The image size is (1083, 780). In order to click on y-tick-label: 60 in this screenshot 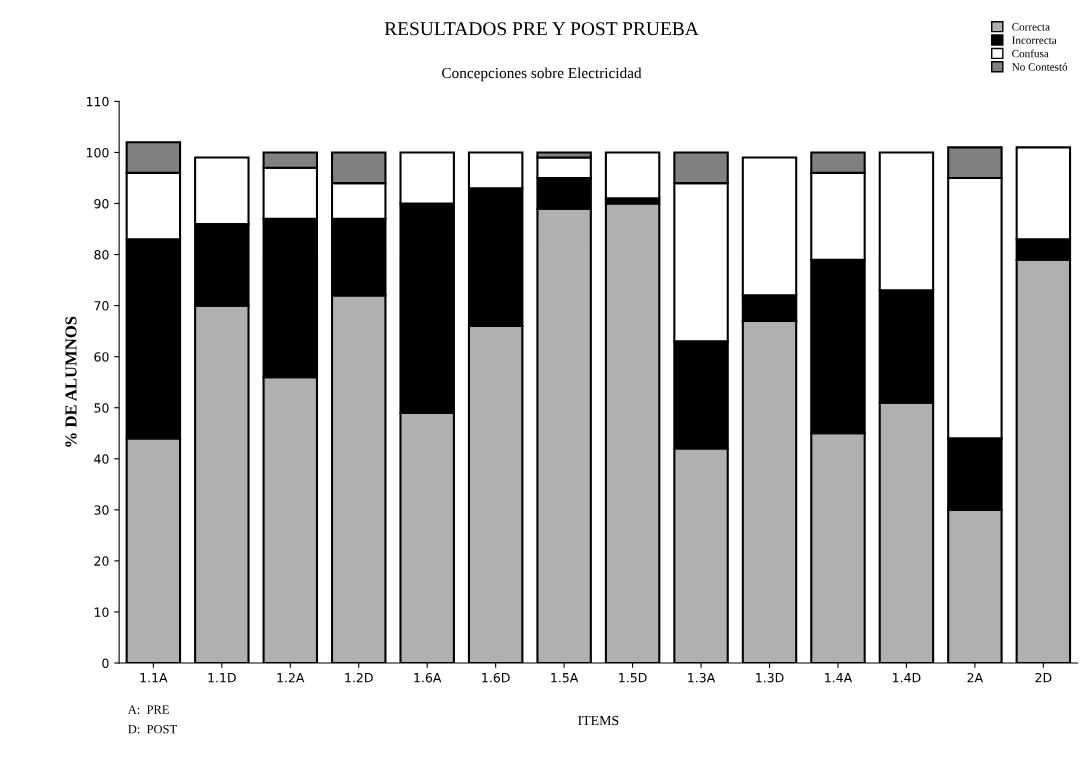, I will do `click(101, 357)`.